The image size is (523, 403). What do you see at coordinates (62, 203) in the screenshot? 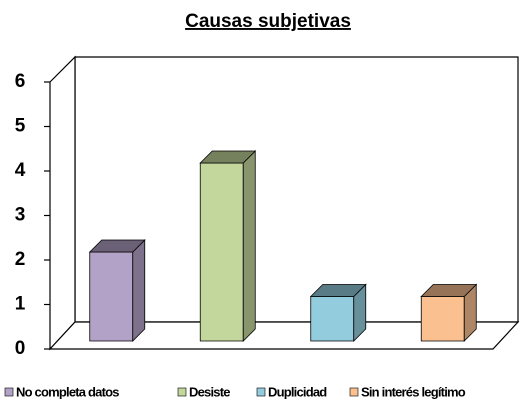
I see `side-wall` at bounding box center [62, 203].